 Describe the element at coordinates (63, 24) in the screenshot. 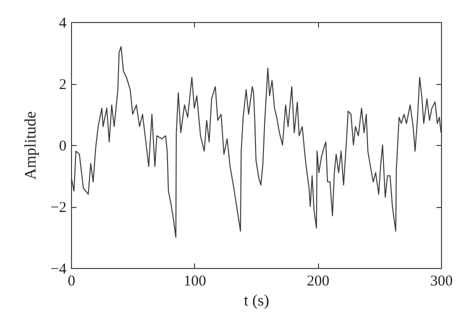

I see `y-tick-label: 4` at that location.